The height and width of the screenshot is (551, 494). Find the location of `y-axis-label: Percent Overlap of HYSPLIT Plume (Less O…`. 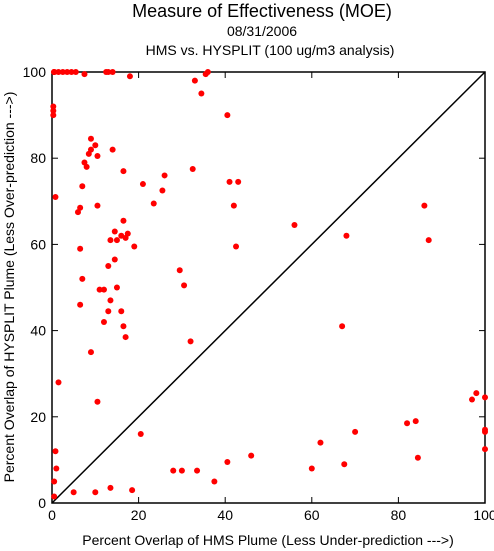

y-axis-label: Percent Overlap of HYSPLIT Plume (Less O… is located at coordinates (9, 287).